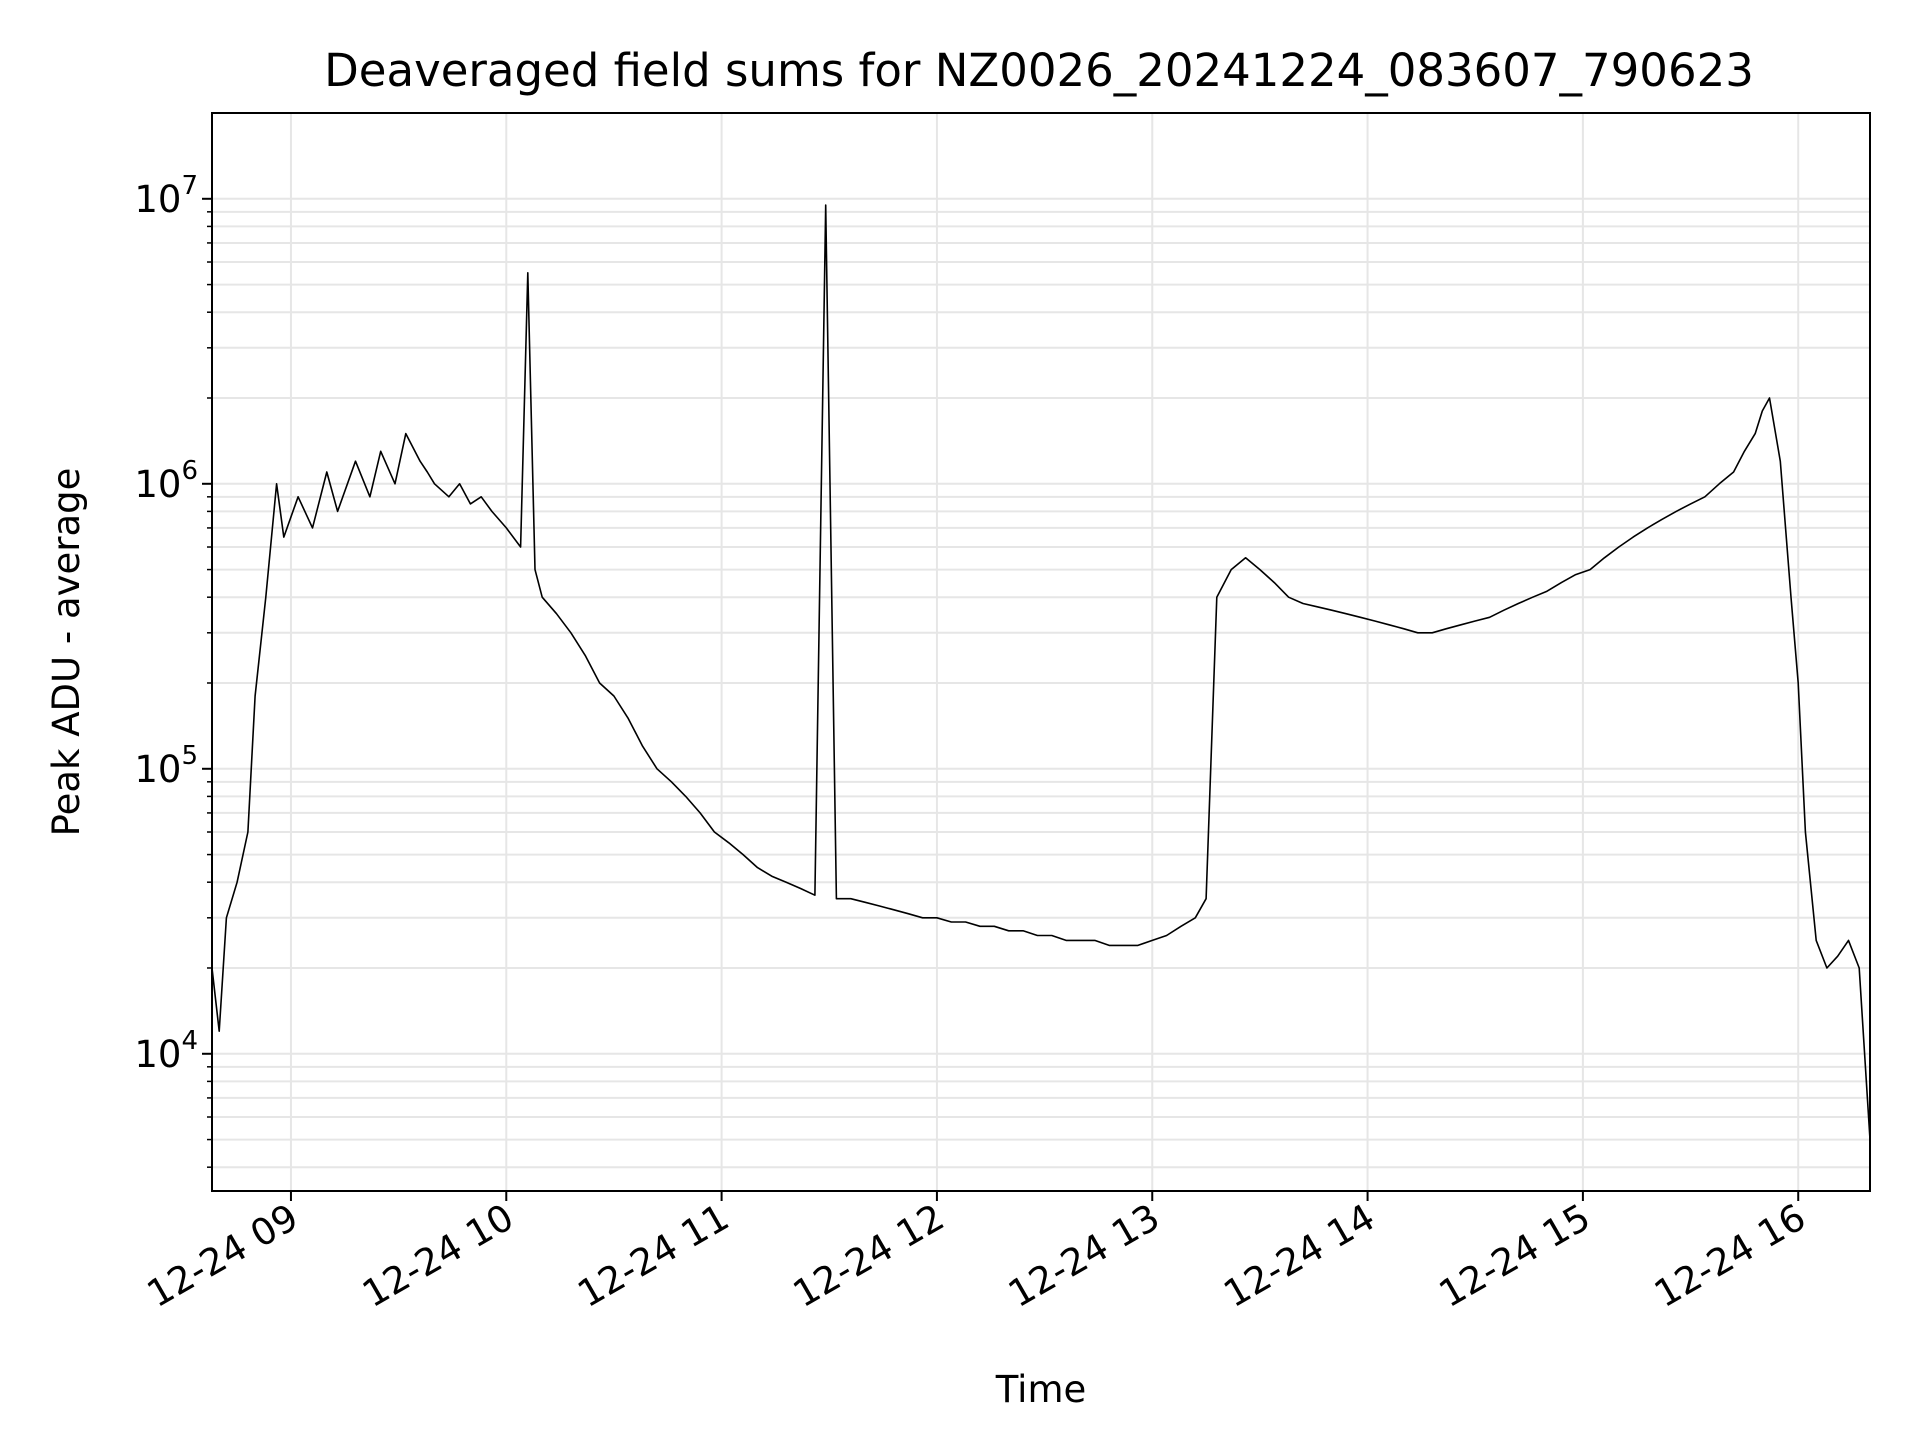 The height and width of the screenshot is (1440, 1920). Describe the element at coordinates (1515, 1256) in the screenshot. I see `x-tick-label: 12-24 15` at that location.